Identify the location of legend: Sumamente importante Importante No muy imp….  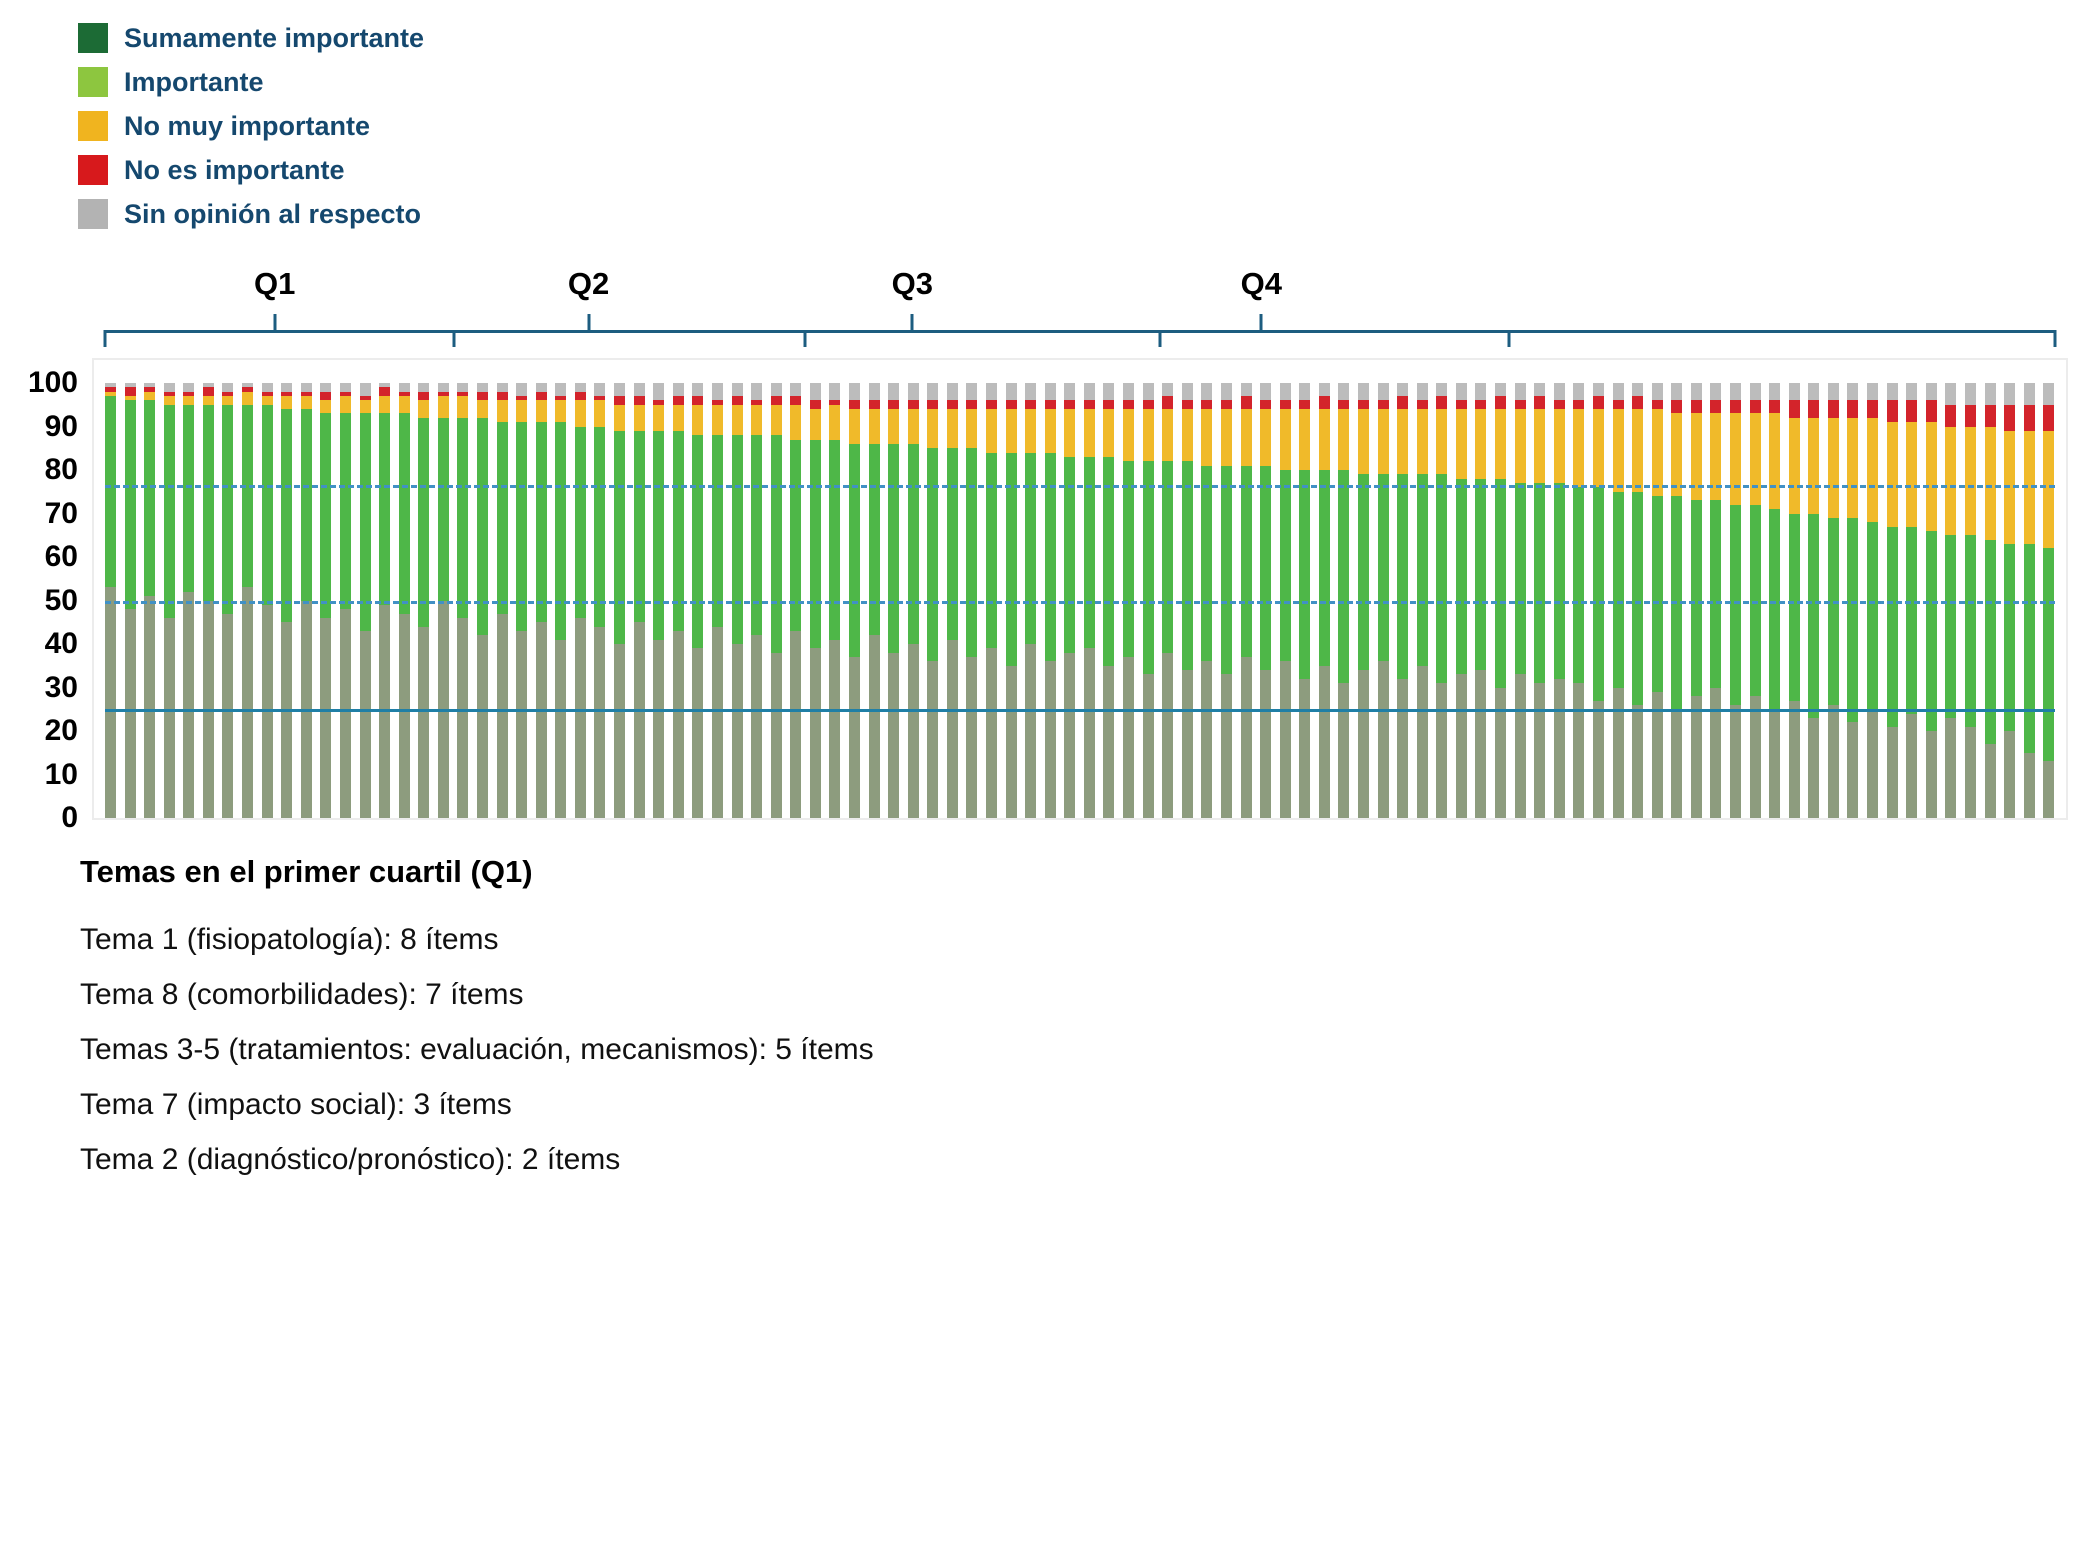
(251, 126).